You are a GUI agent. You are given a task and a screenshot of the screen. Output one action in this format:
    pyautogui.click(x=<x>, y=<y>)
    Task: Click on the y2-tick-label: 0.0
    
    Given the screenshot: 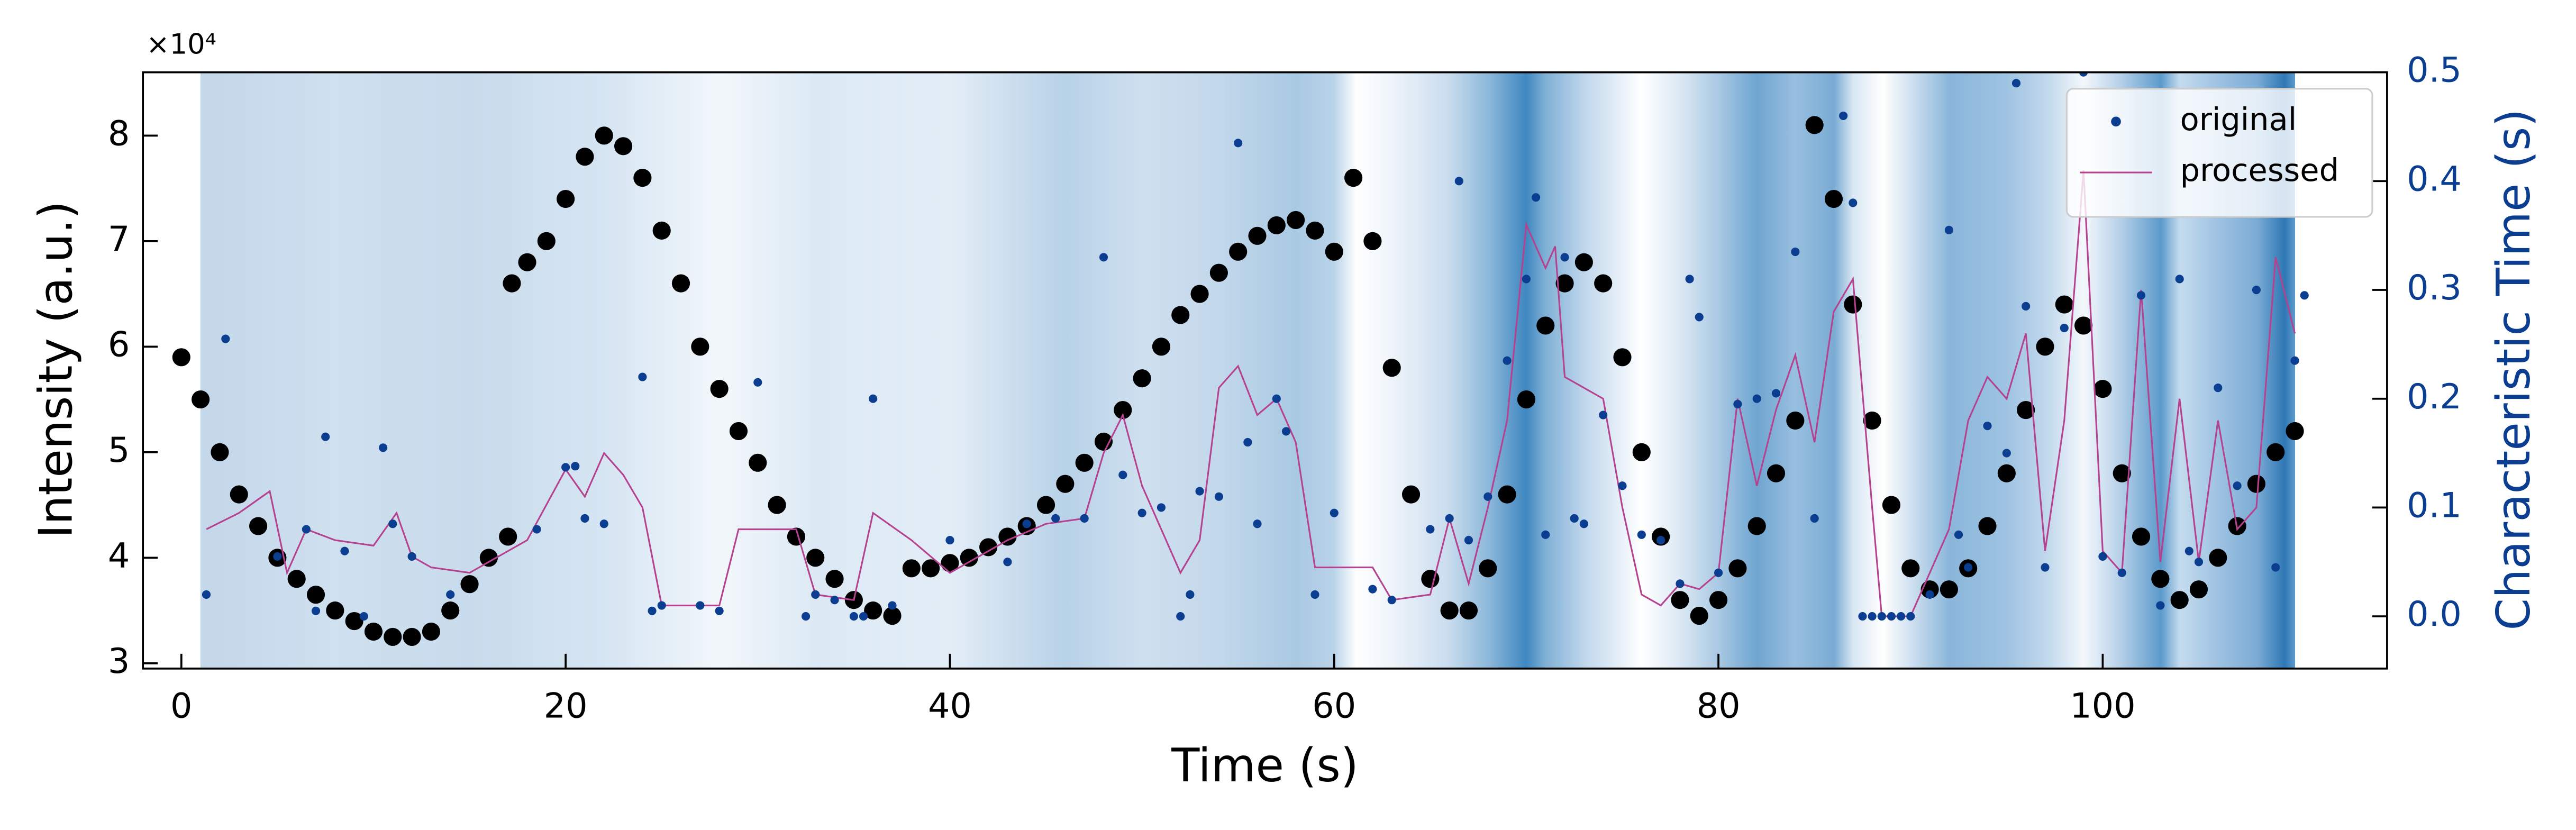 What is the action you would take?
    pyautogui.click(x=2434, y=614)
    